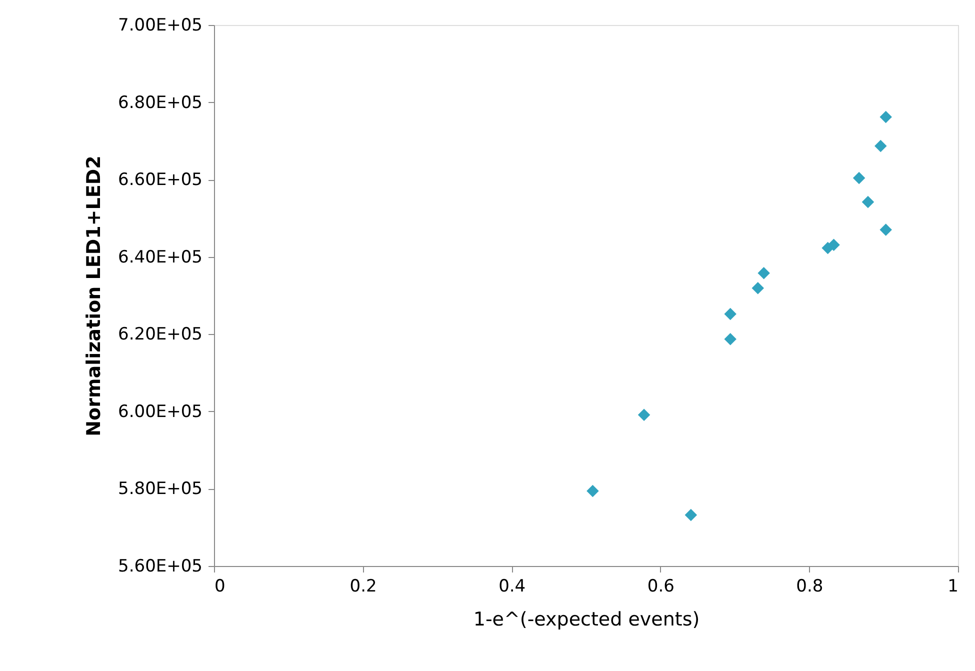 The image size is (975, 671). I want to click on y-axis-title: Normalization LED1+LED2, so click(94, 296).